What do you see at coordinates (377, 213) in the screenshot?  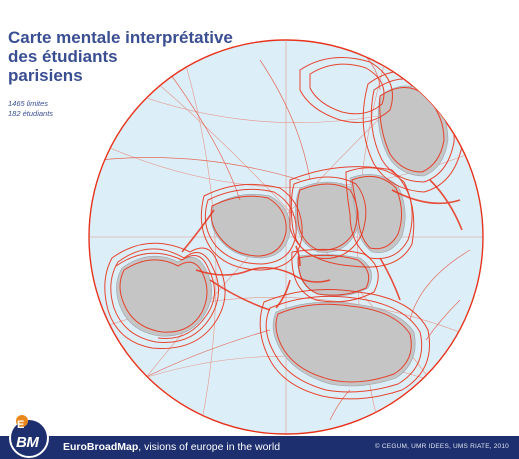 I see `land-eurasia-east` at bounding box center [377, 213].